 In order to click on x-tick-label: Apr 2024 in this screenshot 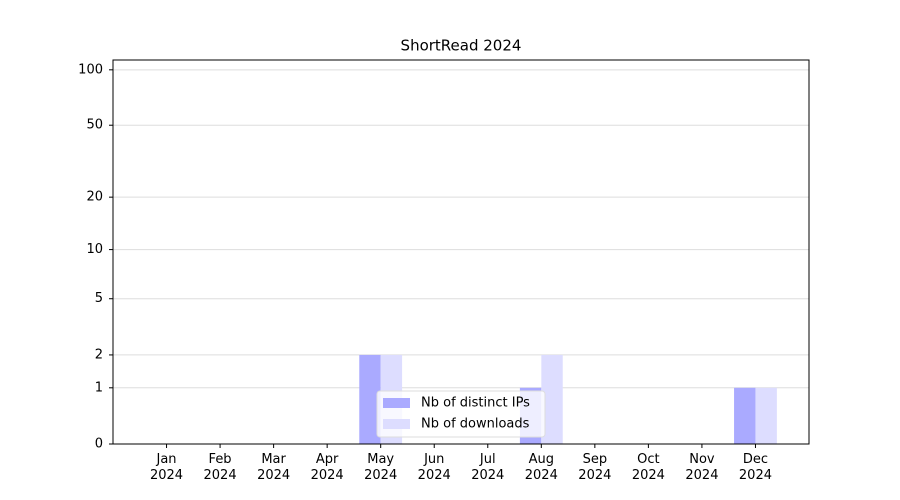, I will do `click(327, 467)`.